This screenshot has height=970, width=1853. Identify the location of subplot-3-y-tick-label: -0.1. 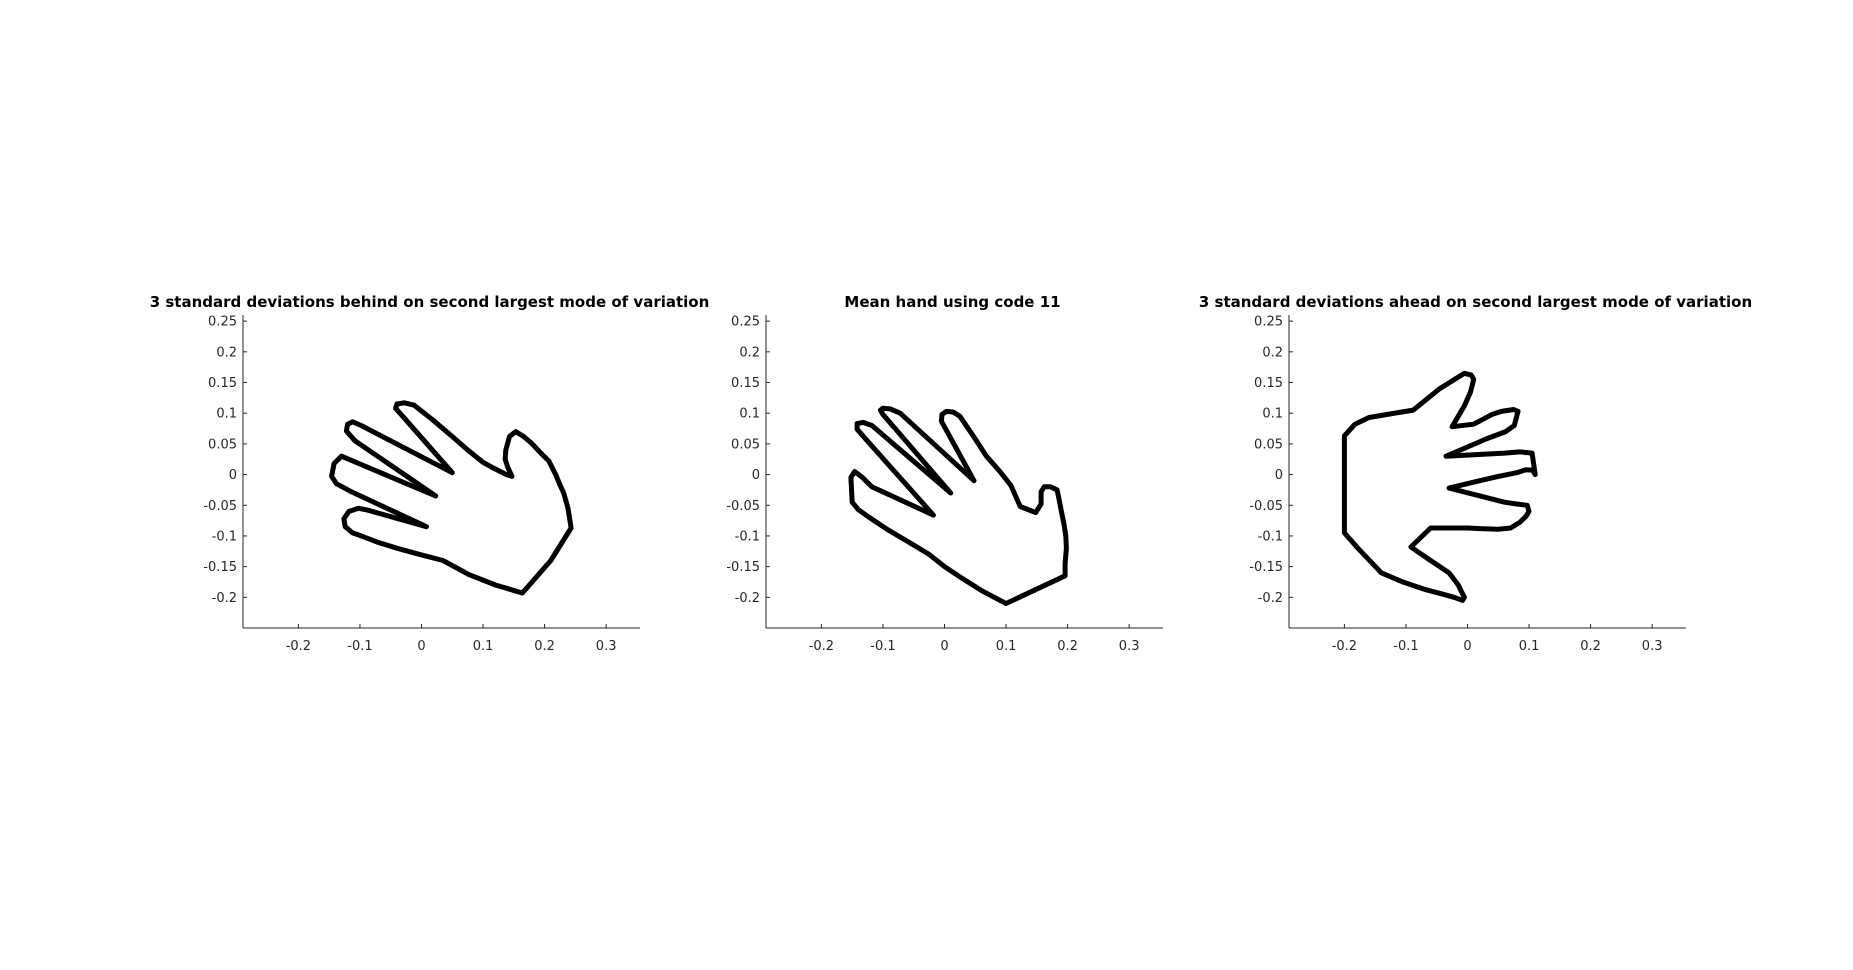
(1270, 536).